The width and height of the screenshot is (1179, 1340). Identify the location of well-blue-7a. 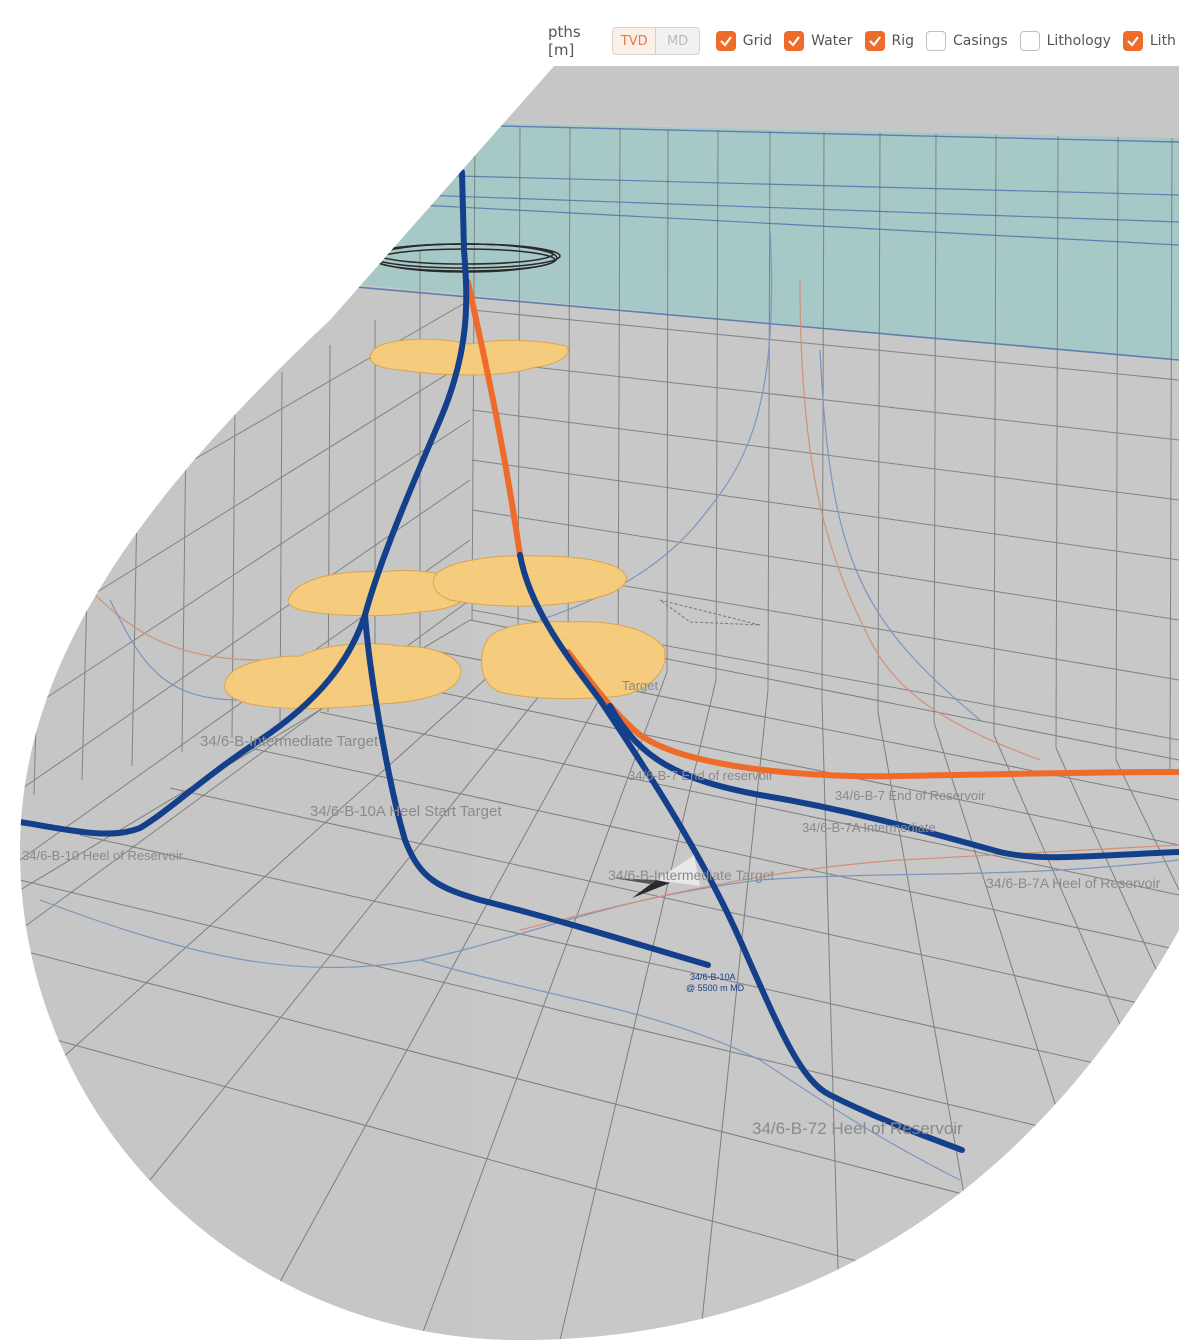
(893, 782).